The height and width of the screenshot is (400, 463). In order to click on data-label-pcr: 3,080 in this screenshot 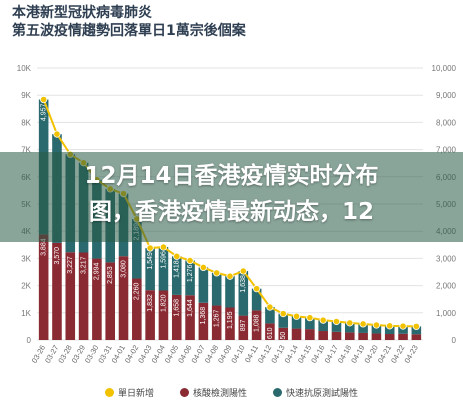, I will do `click(123, 269)`.